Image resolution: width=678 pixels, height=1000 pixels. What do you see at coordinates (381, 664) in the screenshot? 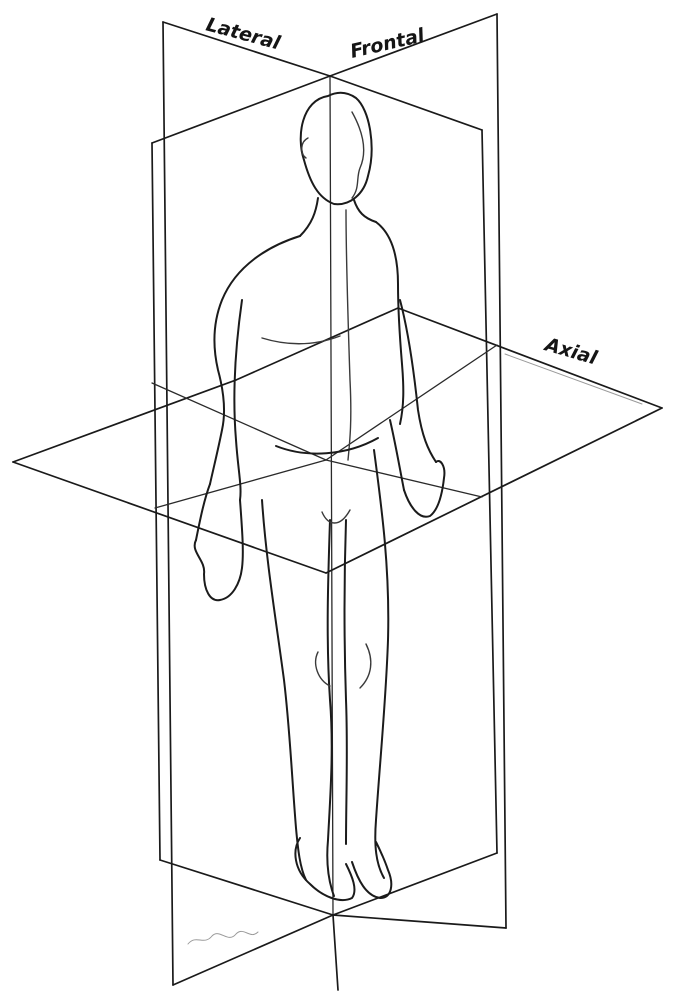
I see `figure-right-leg` at bounding box center [381, 664].